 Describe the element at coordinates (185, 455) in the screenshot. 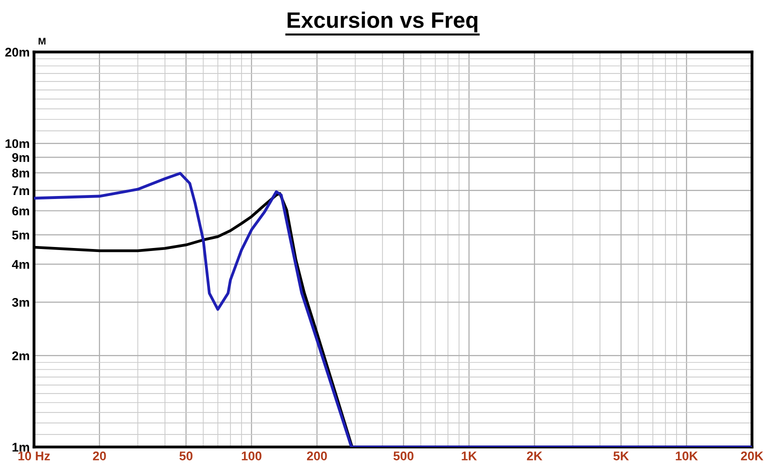

I see `x-tick-label: 50` at that location.